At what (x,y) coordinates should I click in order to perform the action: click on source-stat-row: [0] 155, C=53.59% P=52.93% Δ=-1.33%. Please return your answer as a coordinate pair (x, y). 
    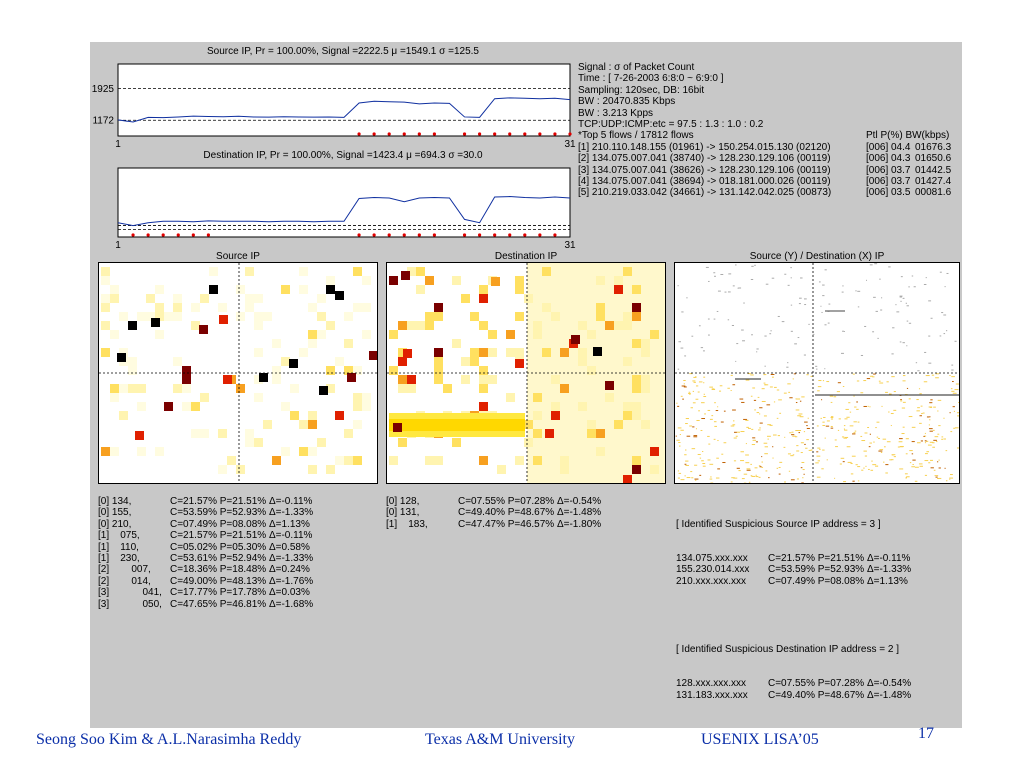
    Looking at the image, I should click on (238, 512).